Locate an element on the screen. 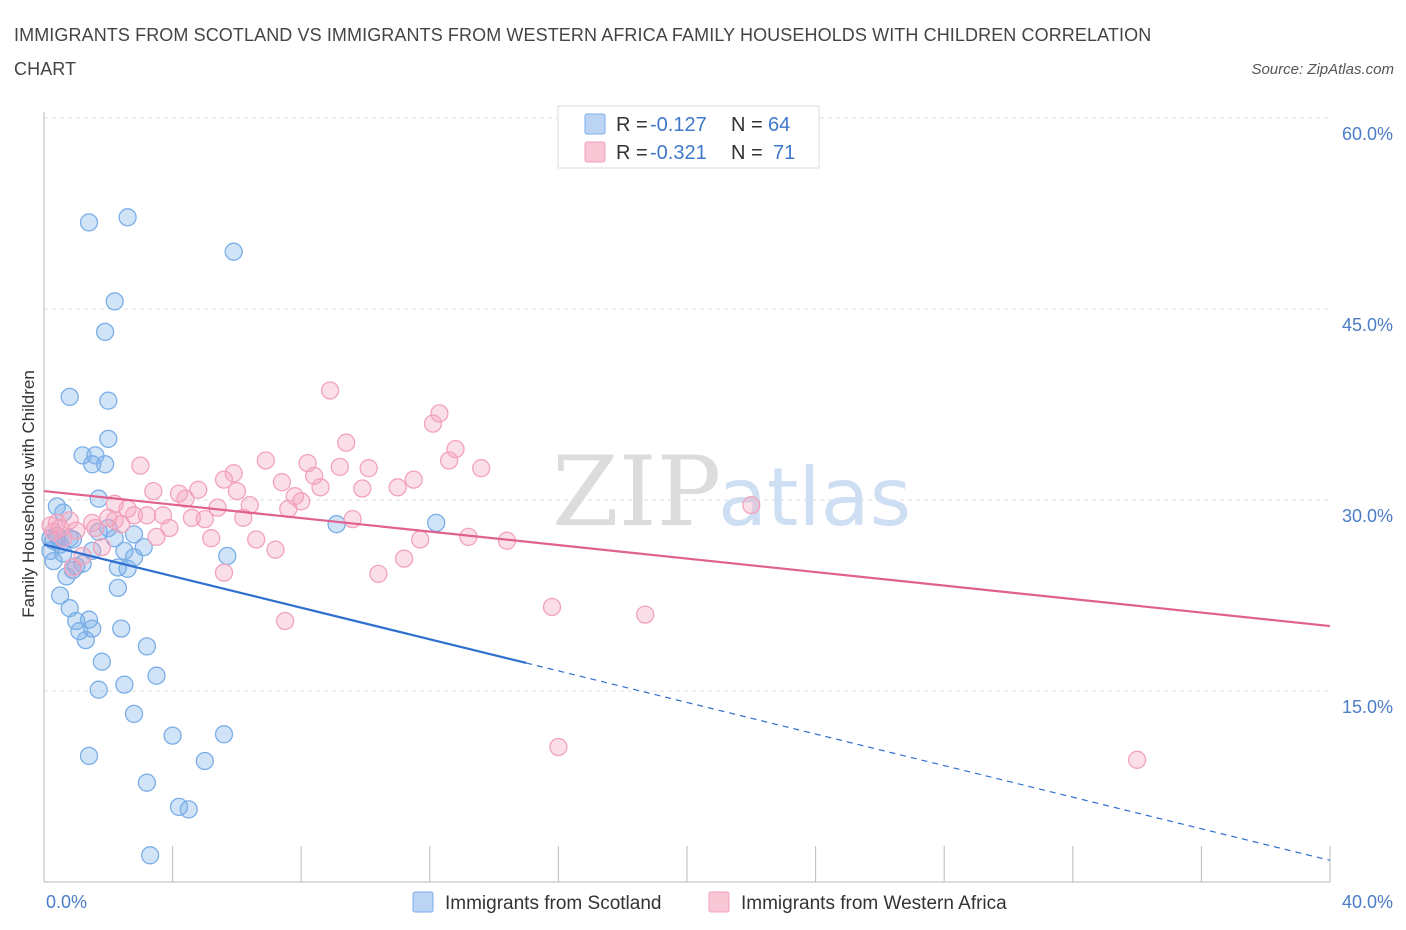 This screenshot has height=930, width=1406. watermark-zip: ZIP is located at coordinates (636, 492).